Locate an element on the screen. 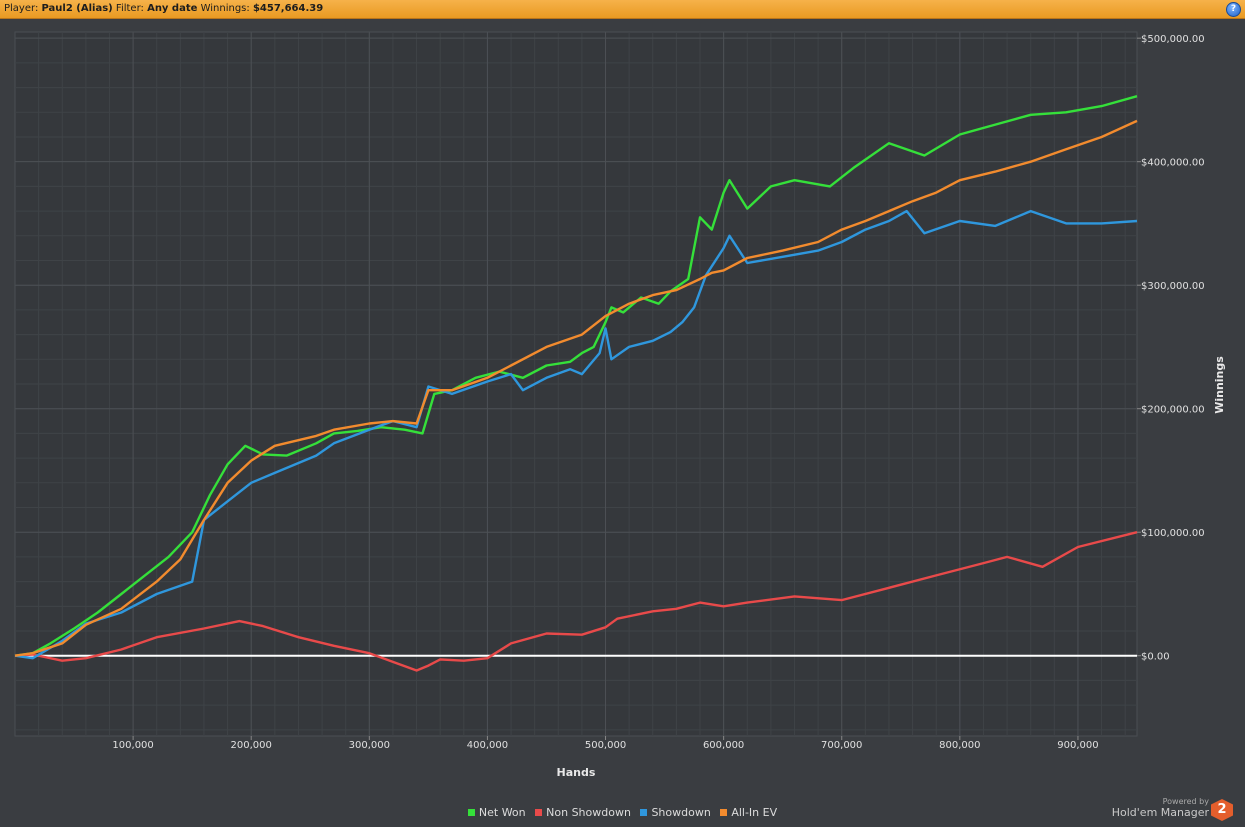 The height and width of the screenshot is (827, 1245). winnings-value: $457,664.39 is located at coordinates (288, 8).